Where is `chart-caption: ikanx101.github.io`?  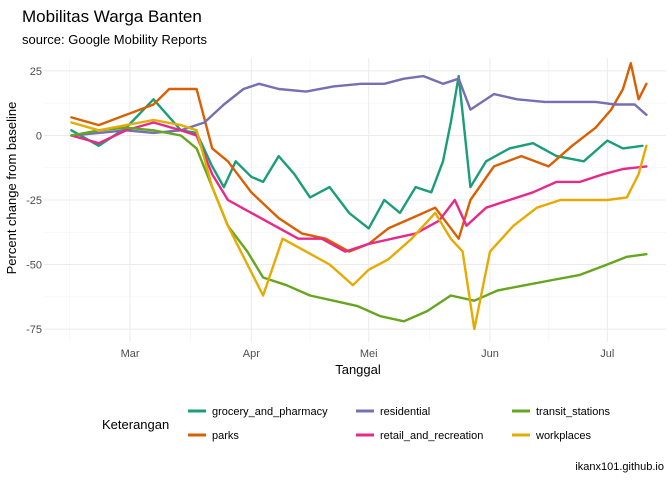 chart-caption: ikanx101.github.io is located at coordinates (619, 467).